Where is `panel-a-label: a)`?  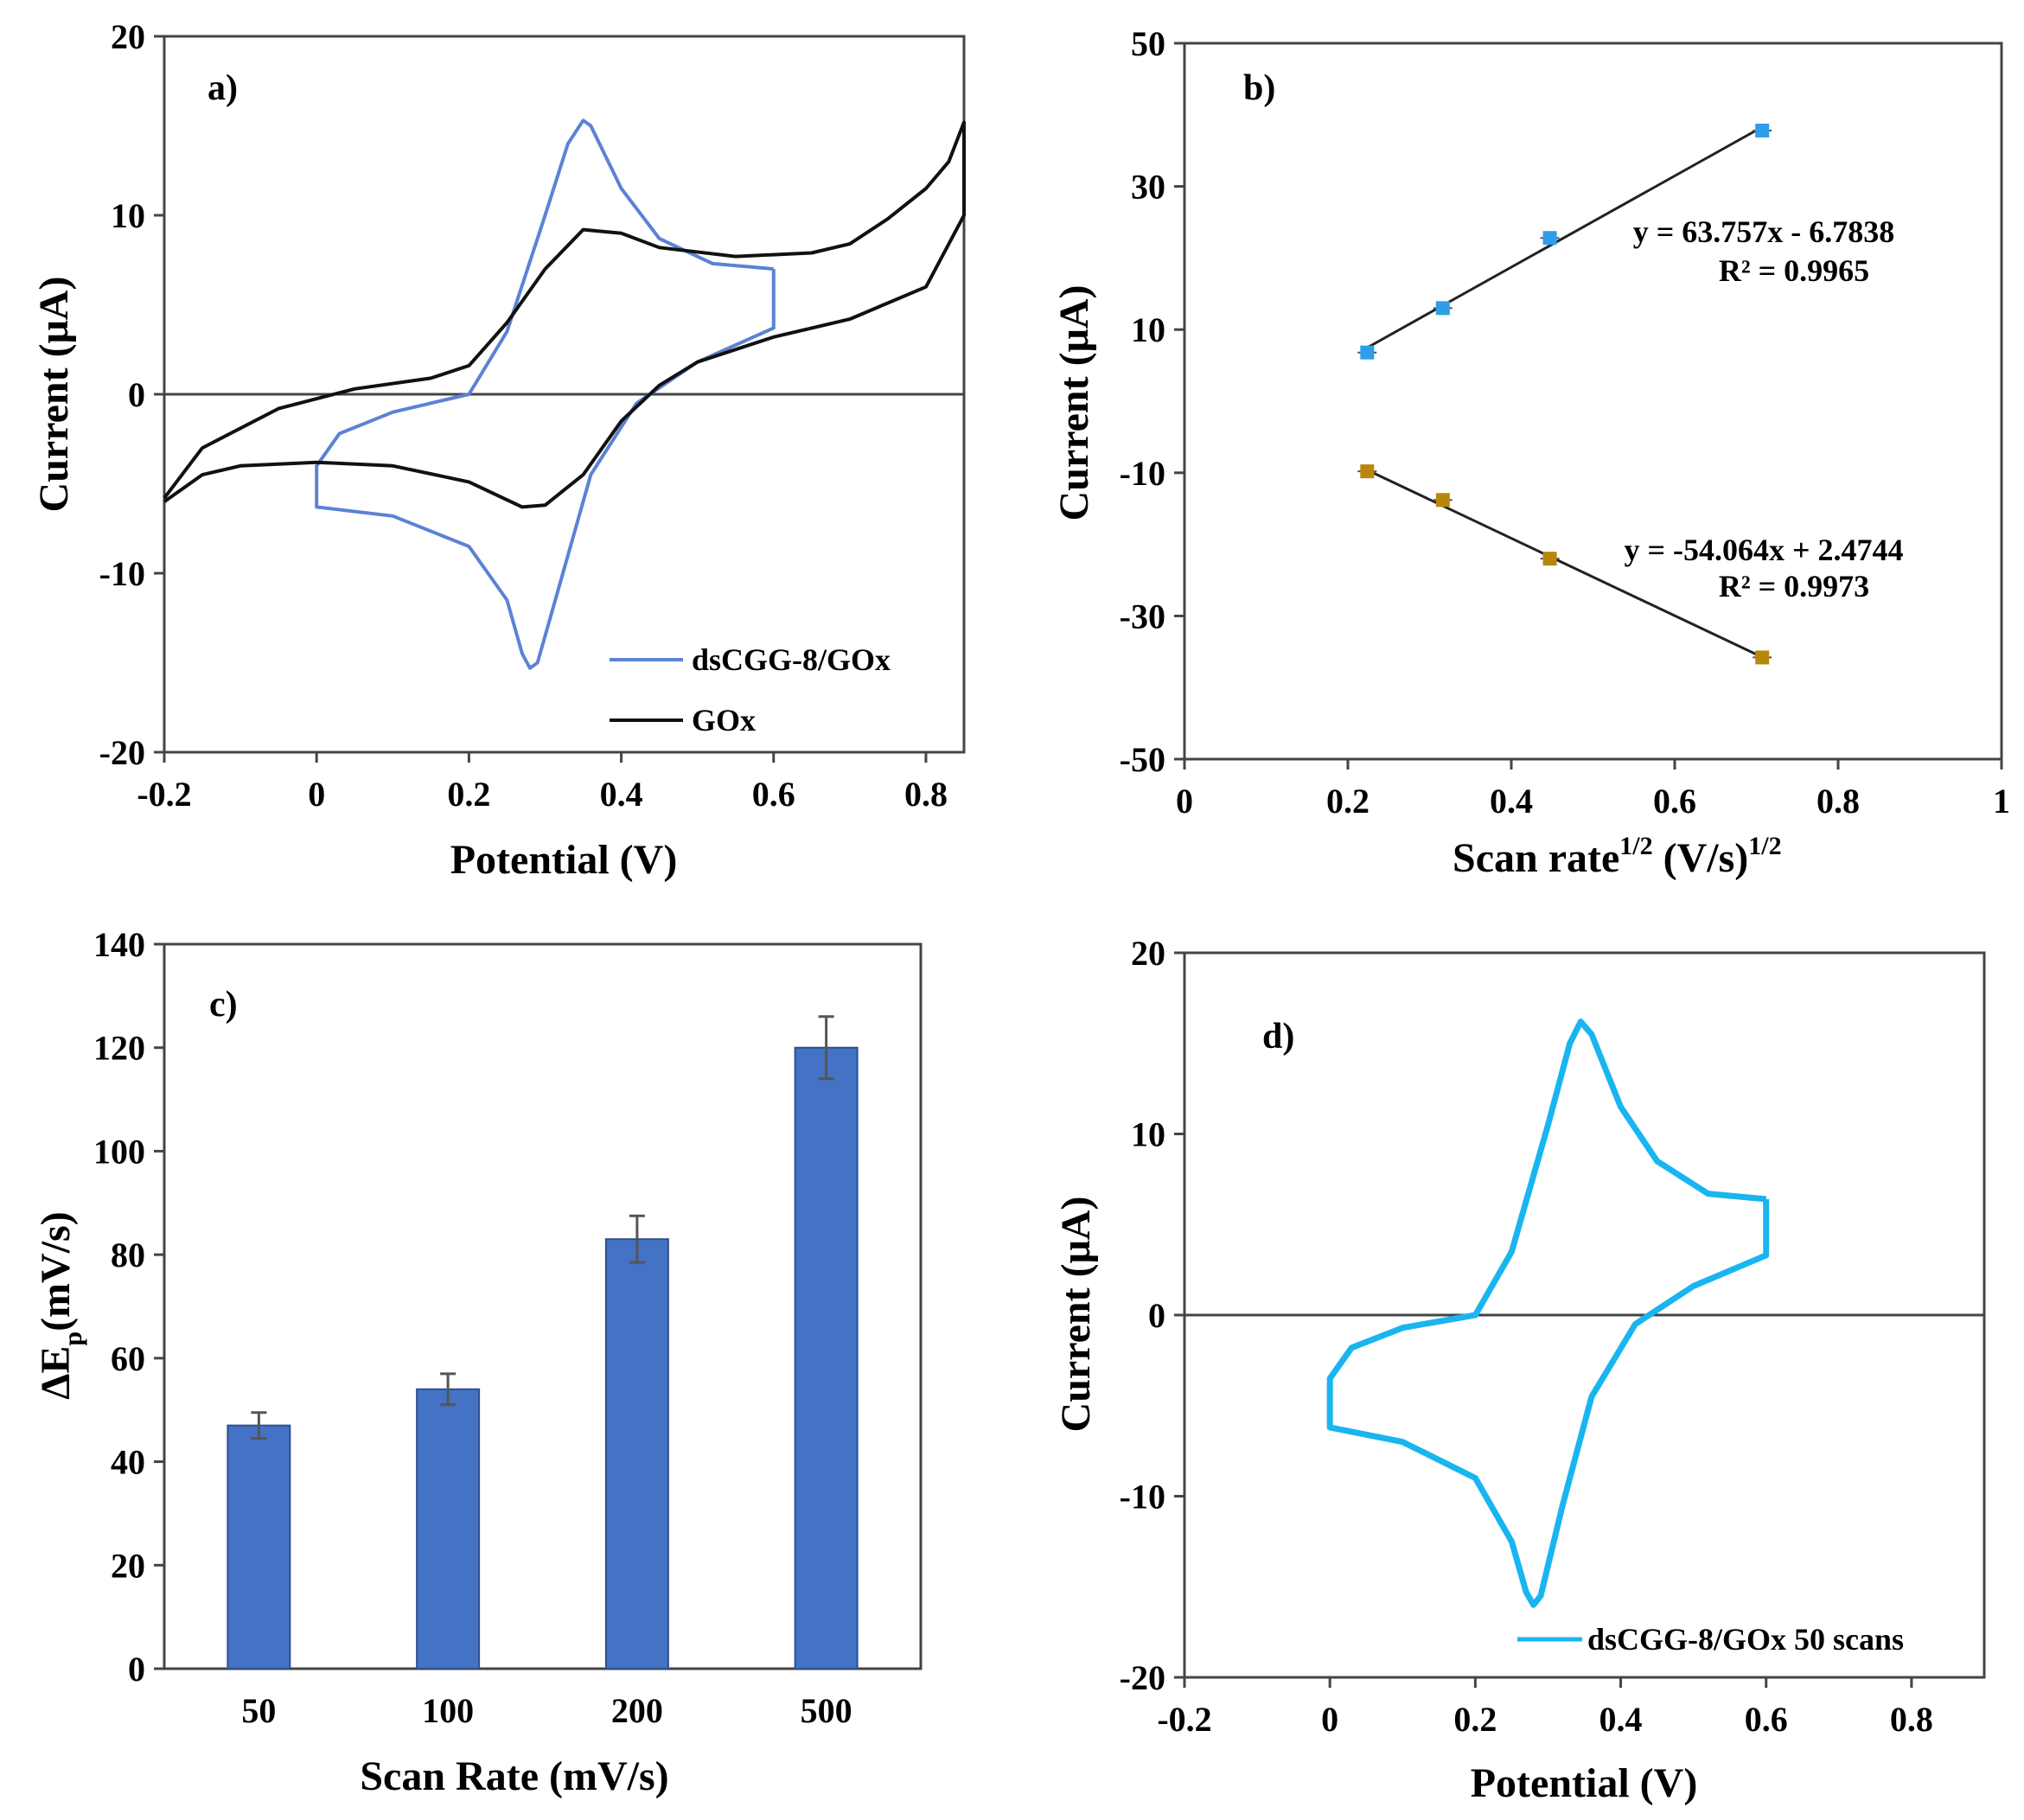
panel-a-label: a) is located at coordinates (223, 88).